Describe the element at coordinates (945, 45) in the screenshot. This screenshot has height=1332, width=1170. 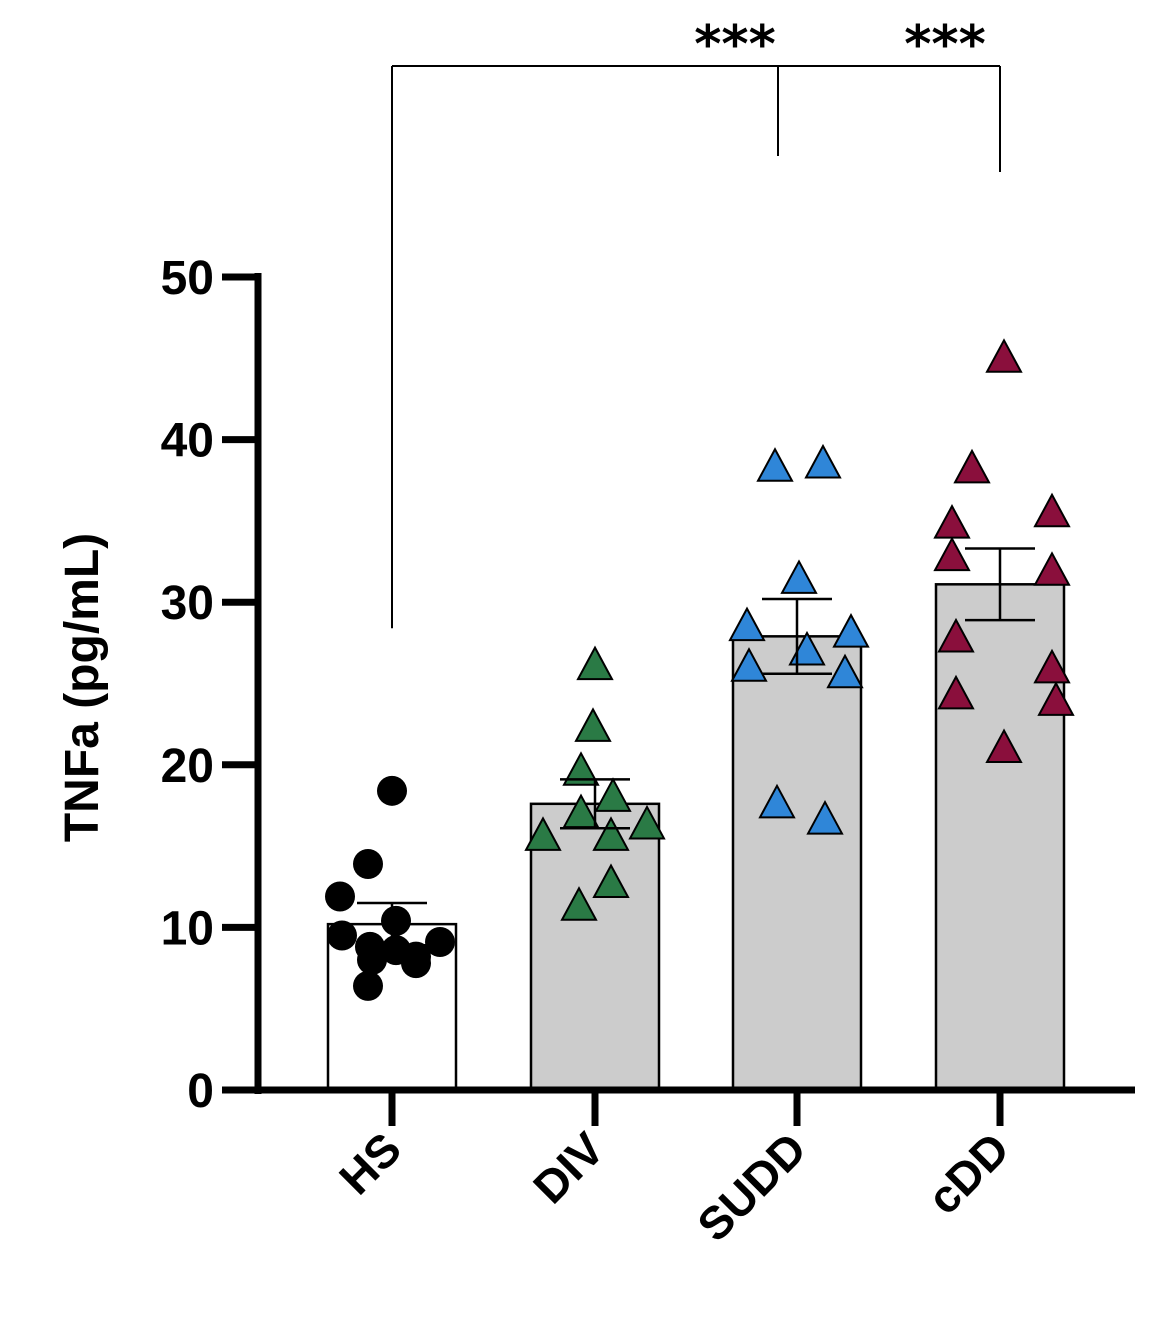
I see `significance-cdd: ***` at that location.